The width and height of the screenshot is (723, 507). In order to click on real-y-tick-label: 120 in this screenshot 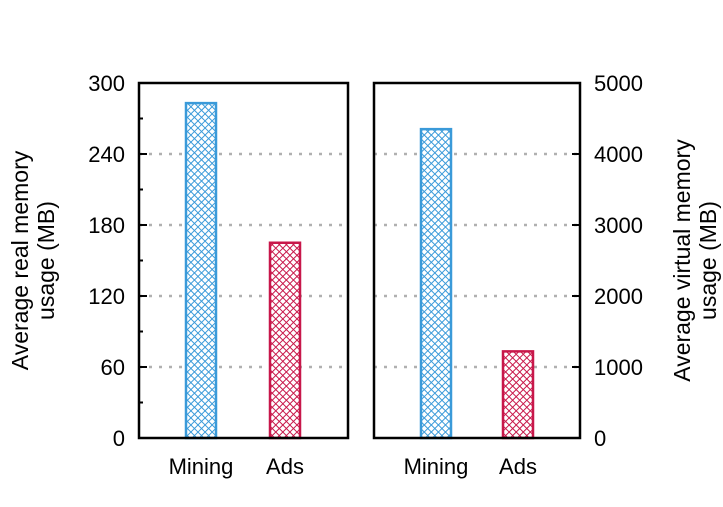, I will do `click(106, 296)`.